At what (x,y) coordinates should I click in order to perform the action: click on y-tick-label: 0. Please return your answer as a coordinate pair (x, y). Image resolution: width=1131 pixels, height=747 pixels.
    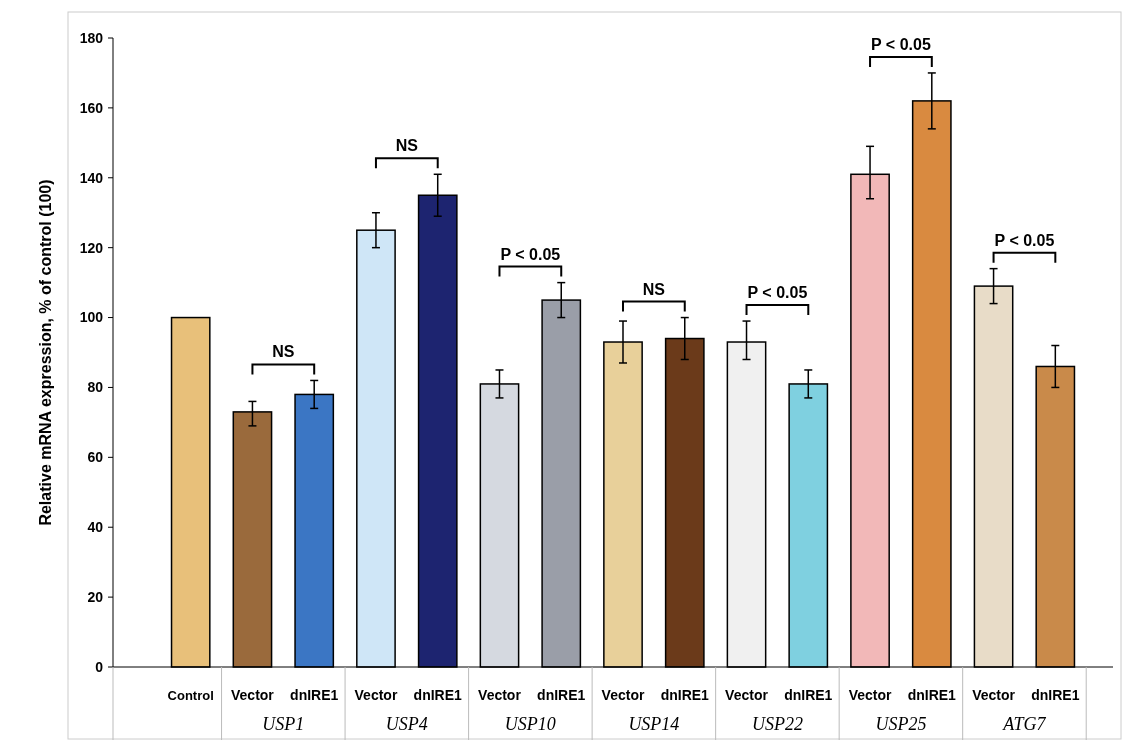
    Looking at the image, I should click on (99, 666).